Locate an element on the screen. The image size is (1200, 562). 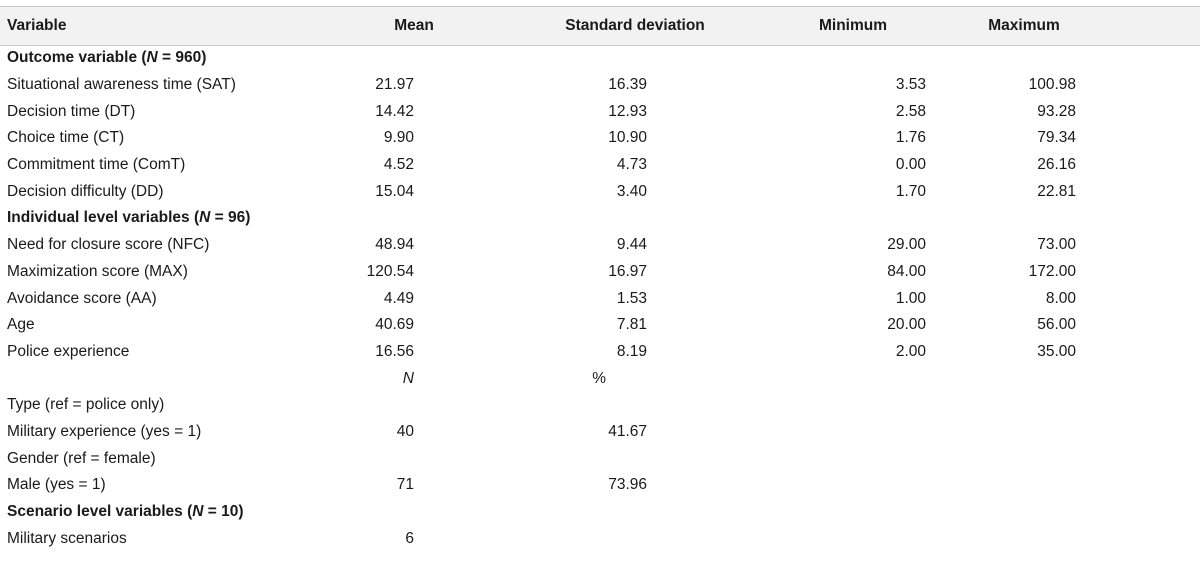
cell-sd: 7.81 is located at coordinates (631, 325).